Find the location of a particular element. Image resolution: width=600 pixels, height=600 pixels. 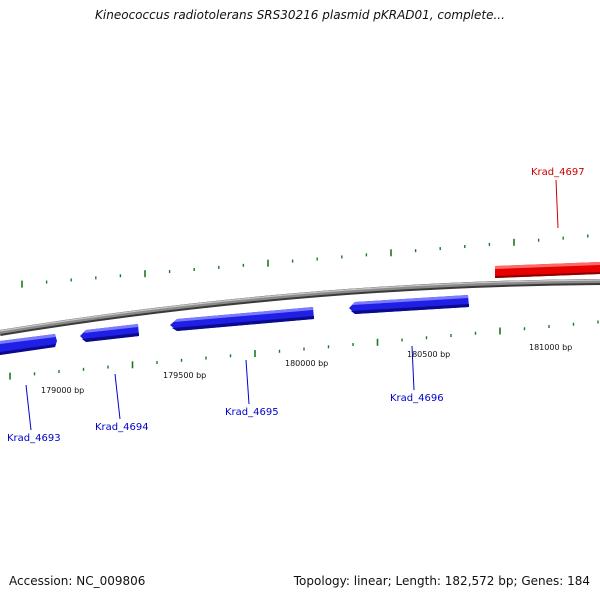

upper-tick-track is located at coordinates (305, 261).